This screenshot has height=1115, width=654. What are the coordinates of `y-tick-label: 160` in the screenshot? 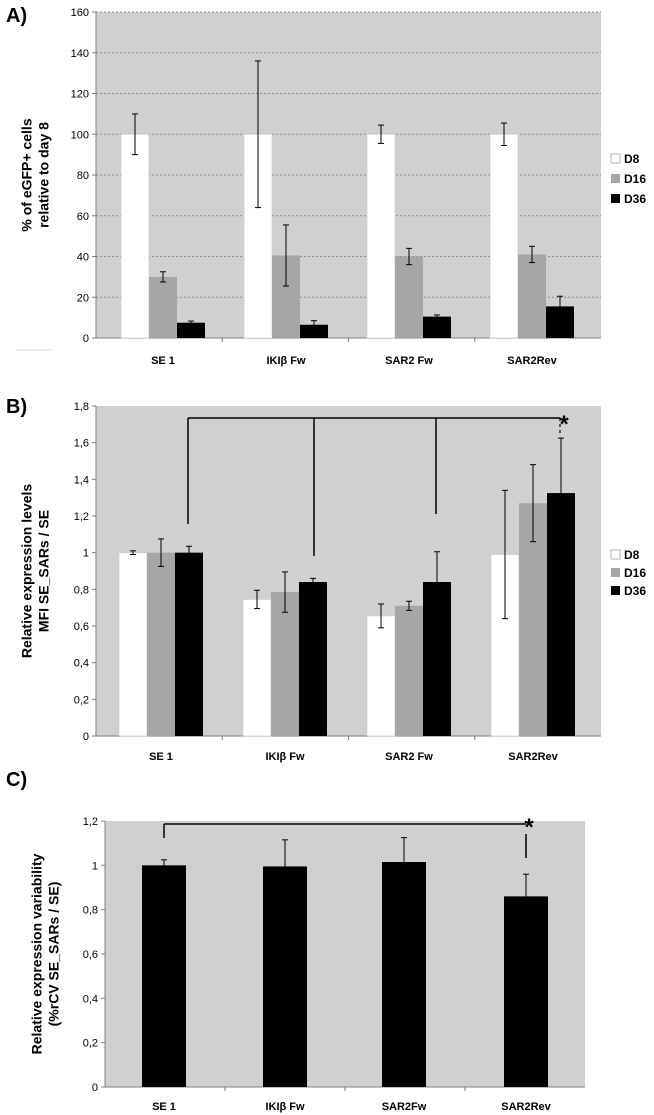 It's located at (80, 13).